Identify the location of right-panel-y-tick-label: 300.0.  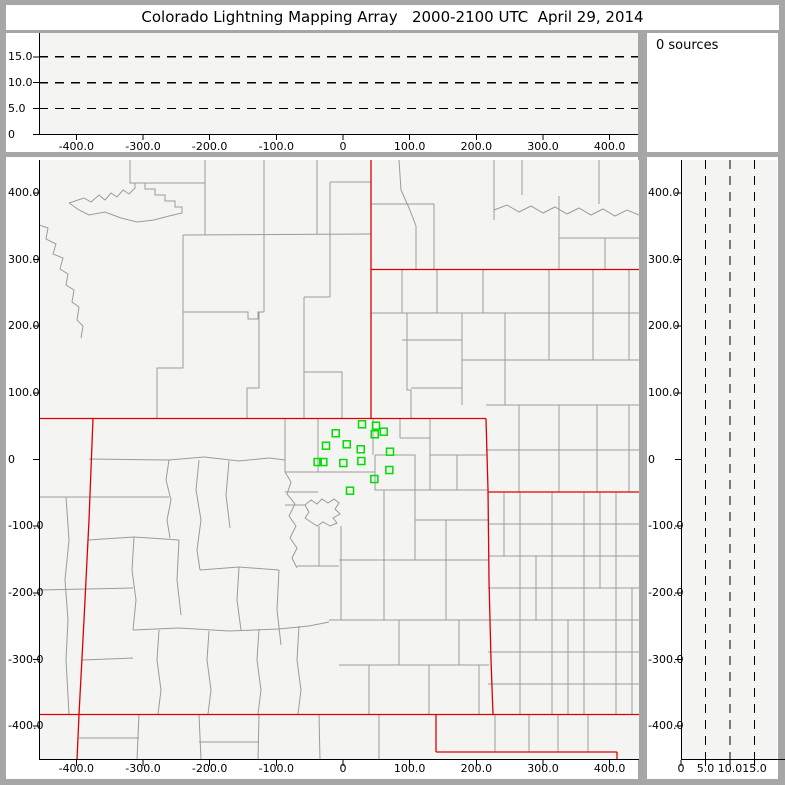
(664, 259).